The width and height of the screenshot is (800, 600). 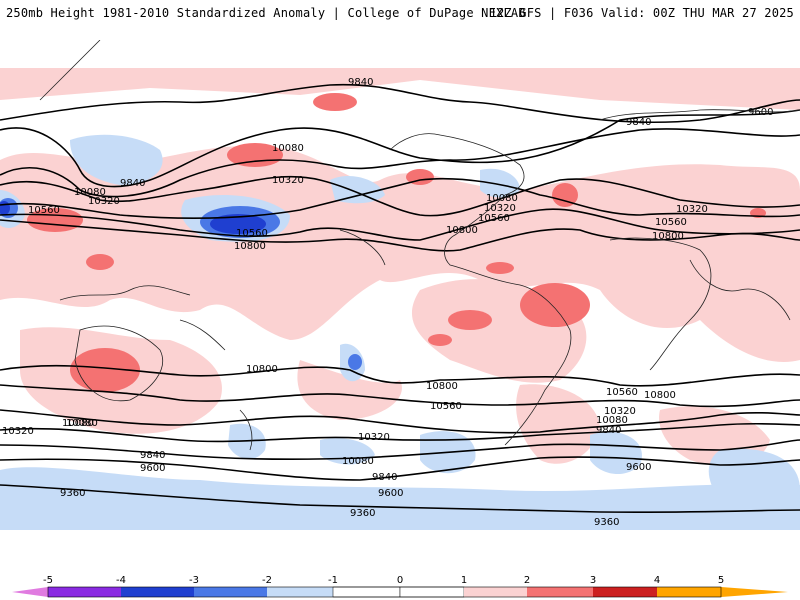 I want to click on colorbar-left-arrow, so click(x=30, y=592).